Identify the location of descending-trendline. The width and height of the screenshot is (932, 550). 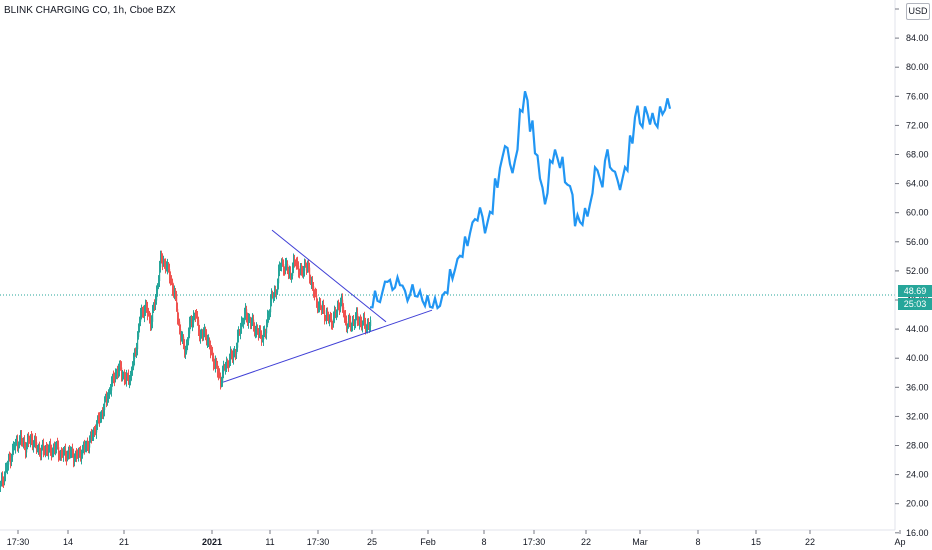
(329, 276).